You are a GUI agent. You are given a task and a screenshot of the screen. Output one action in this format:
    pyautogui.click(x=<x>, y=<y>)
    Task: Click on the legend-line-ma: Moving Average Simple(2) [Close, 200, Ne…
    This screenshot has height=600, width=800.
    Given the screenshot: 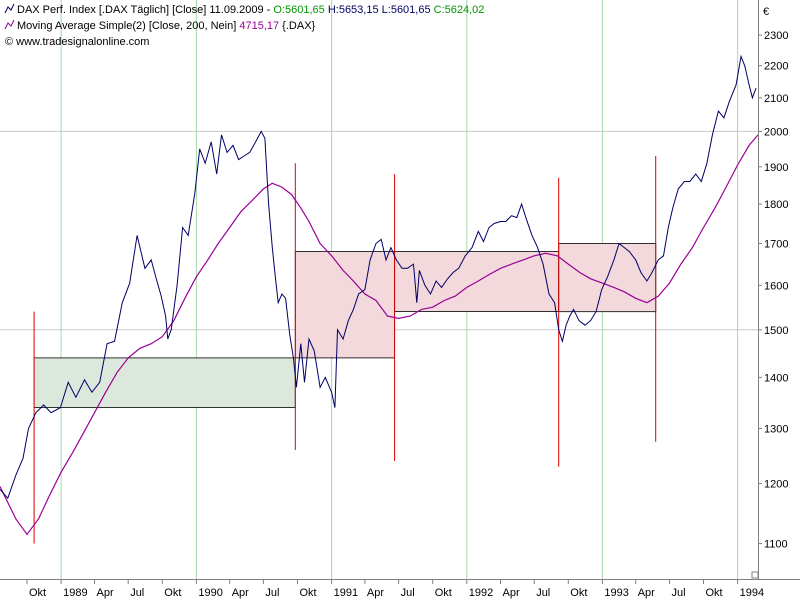 What is the action you would take?
    pyautogui.click(x=166, y=26)
    